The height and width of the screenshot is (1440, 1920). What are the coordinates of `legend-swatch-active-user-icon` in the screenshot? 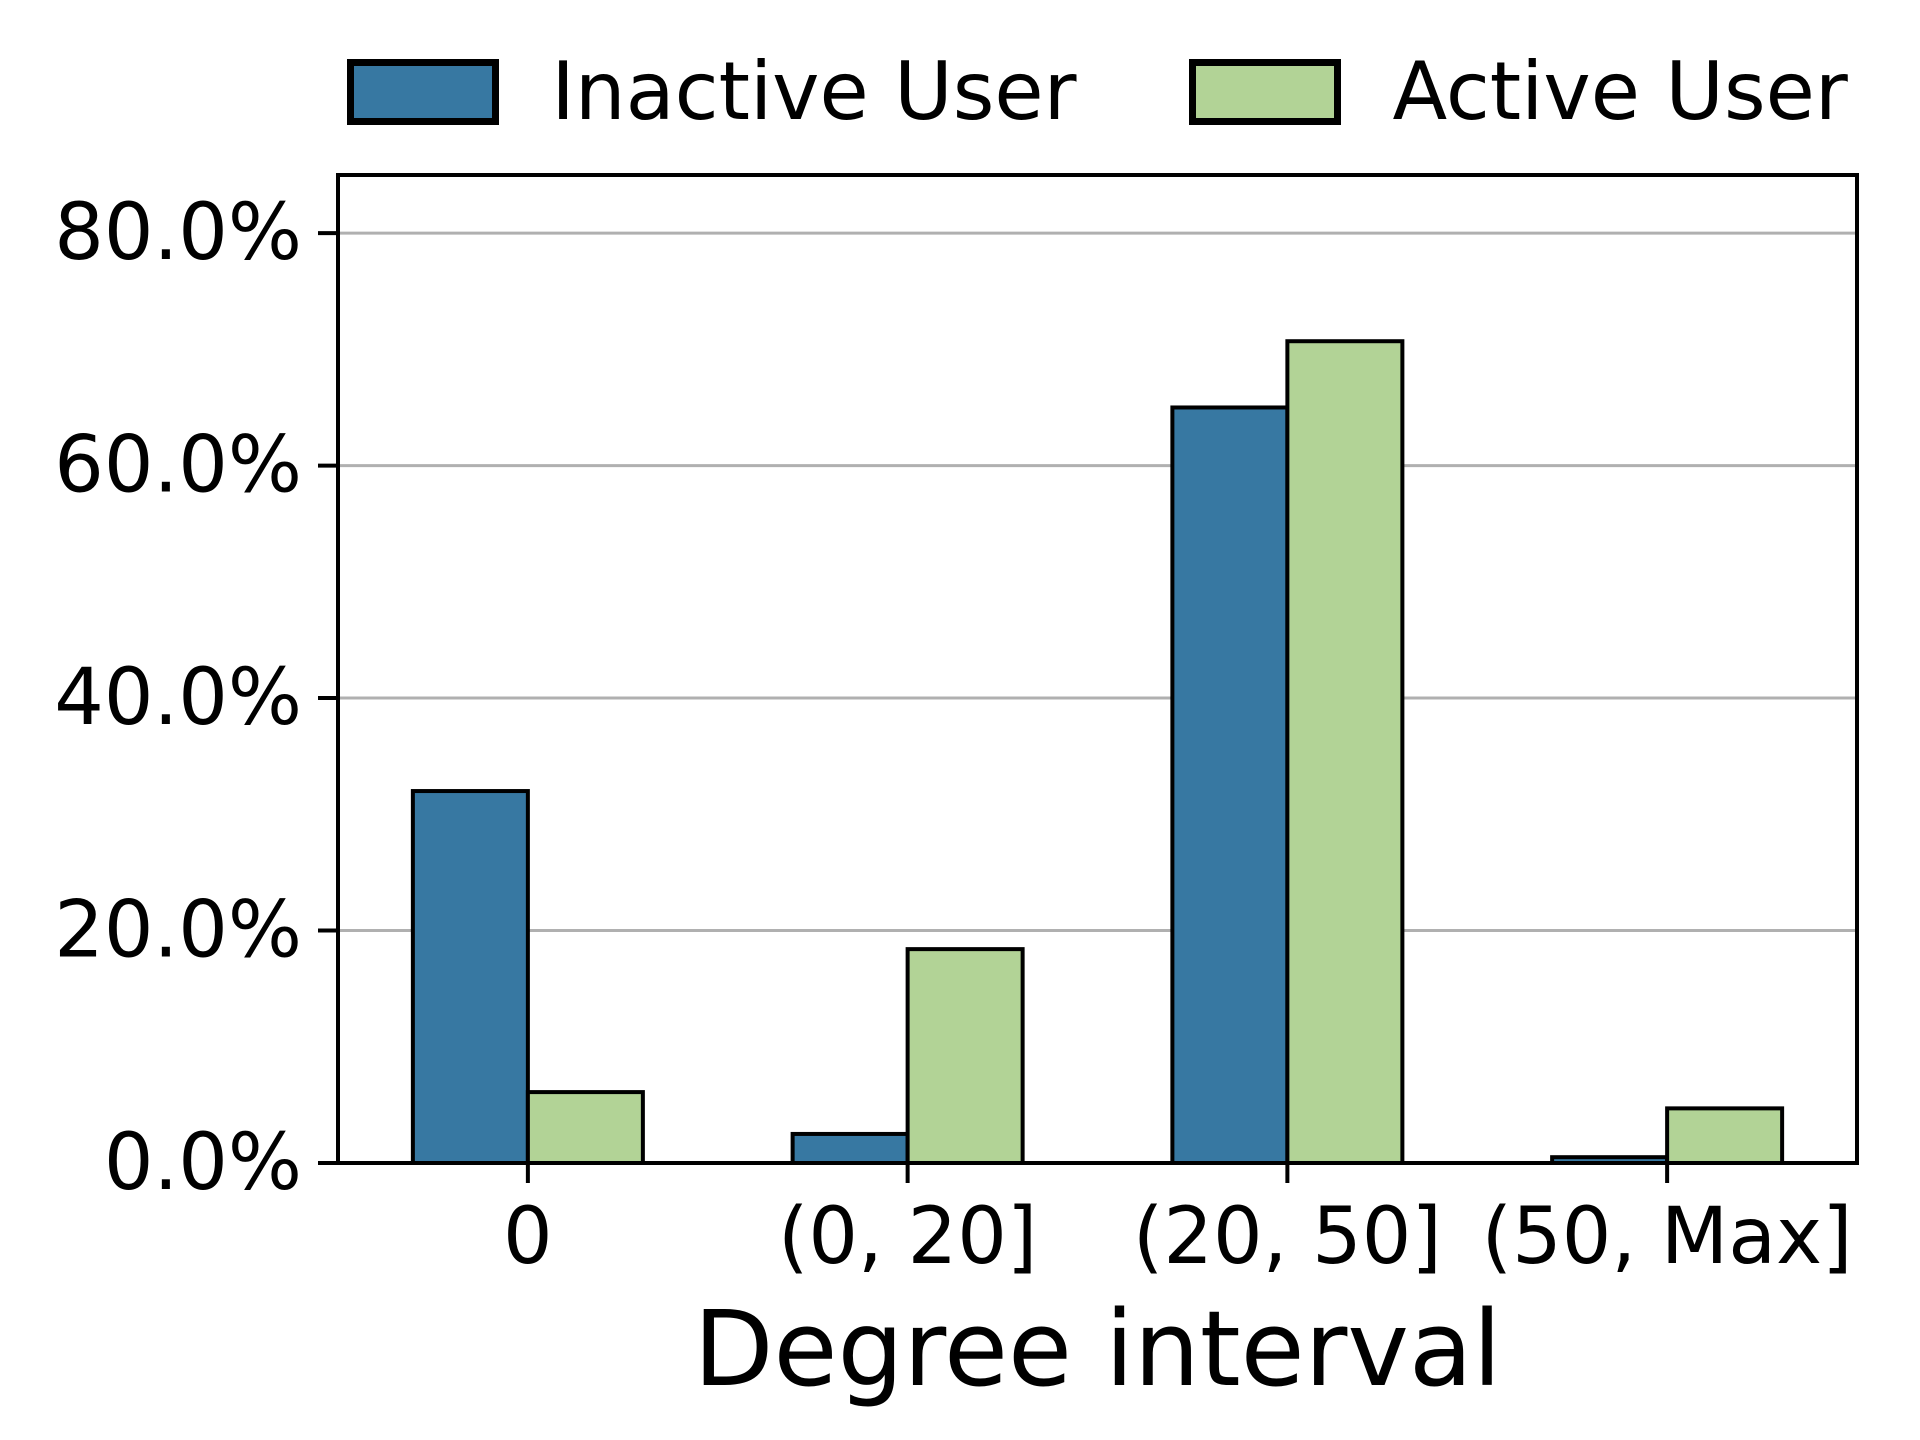 It's located at (1264, 92).